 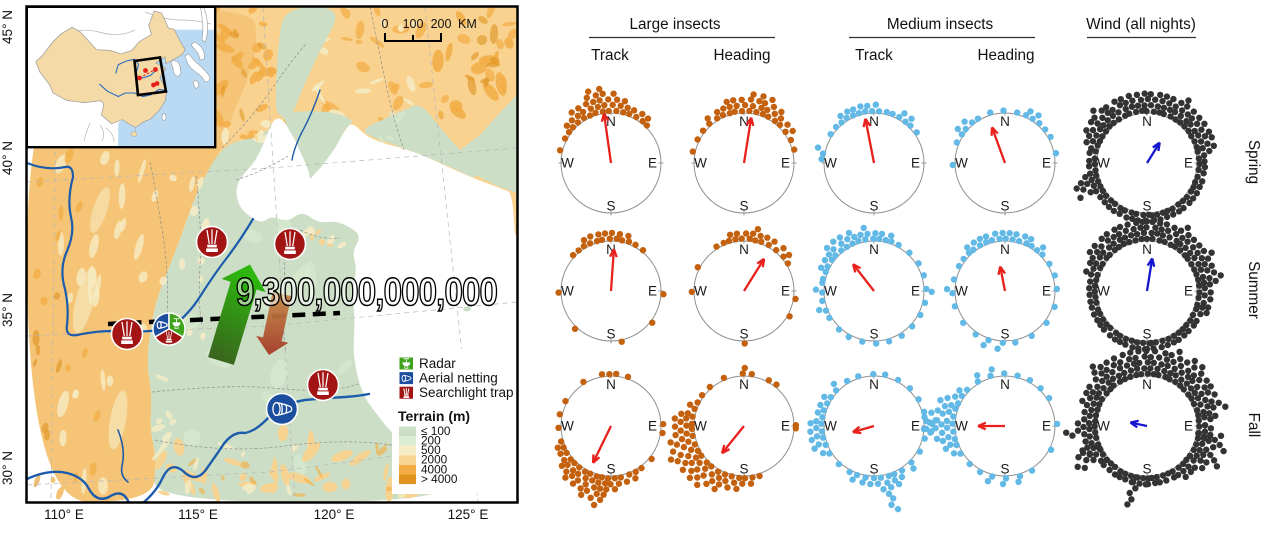 What do you see at coordinates (441, 24) in the screenshot?
I see `svg-text: 200` at bounding box center [441, 24].